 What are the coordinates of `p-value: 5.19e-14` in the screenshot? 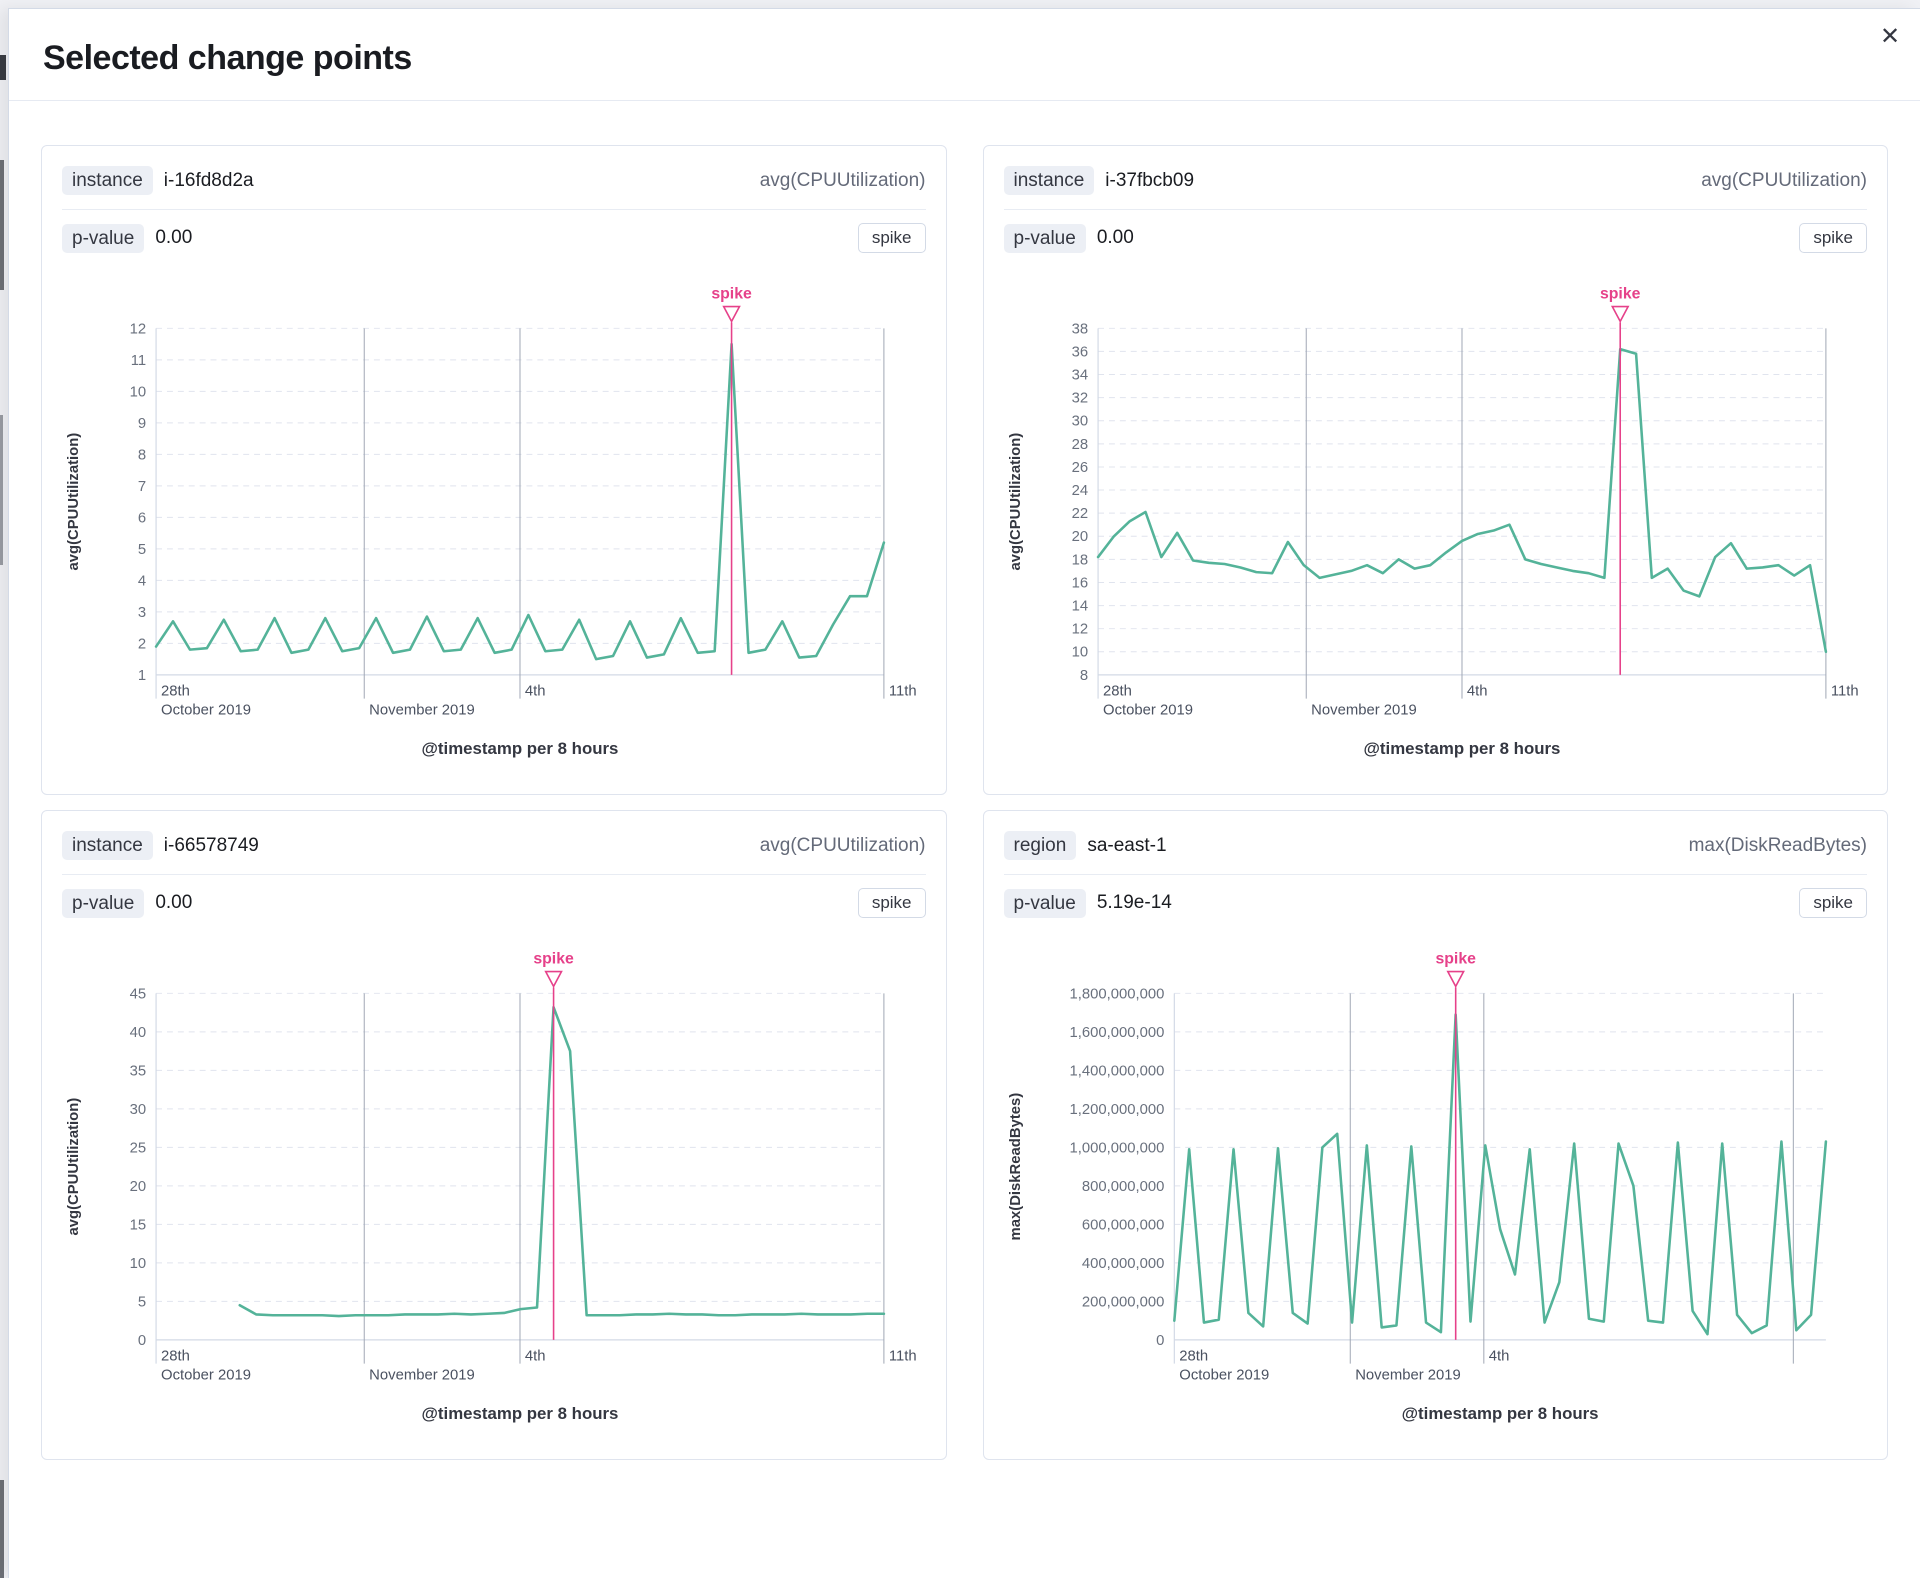 It's located at (1134, 903).